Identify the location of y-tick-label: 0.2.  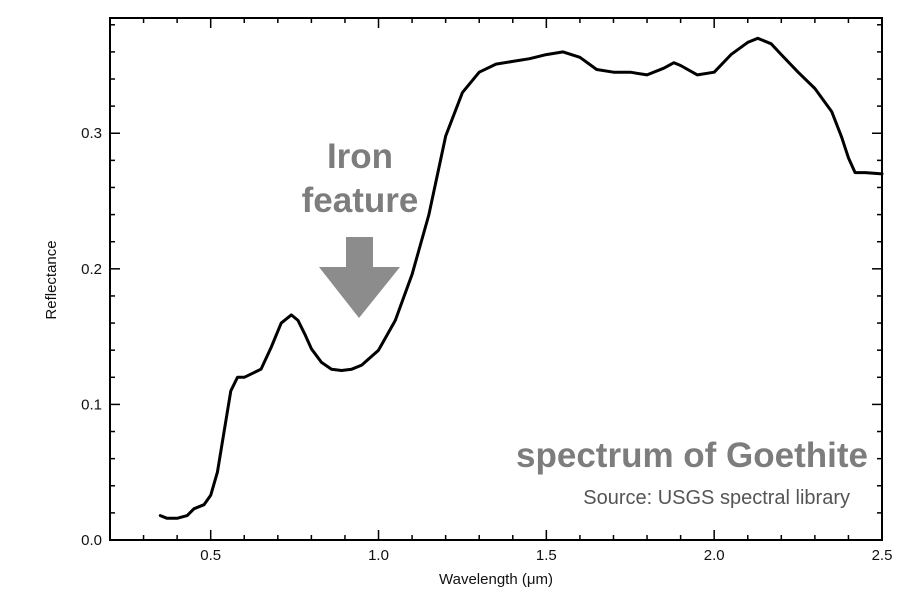
(91, 269).